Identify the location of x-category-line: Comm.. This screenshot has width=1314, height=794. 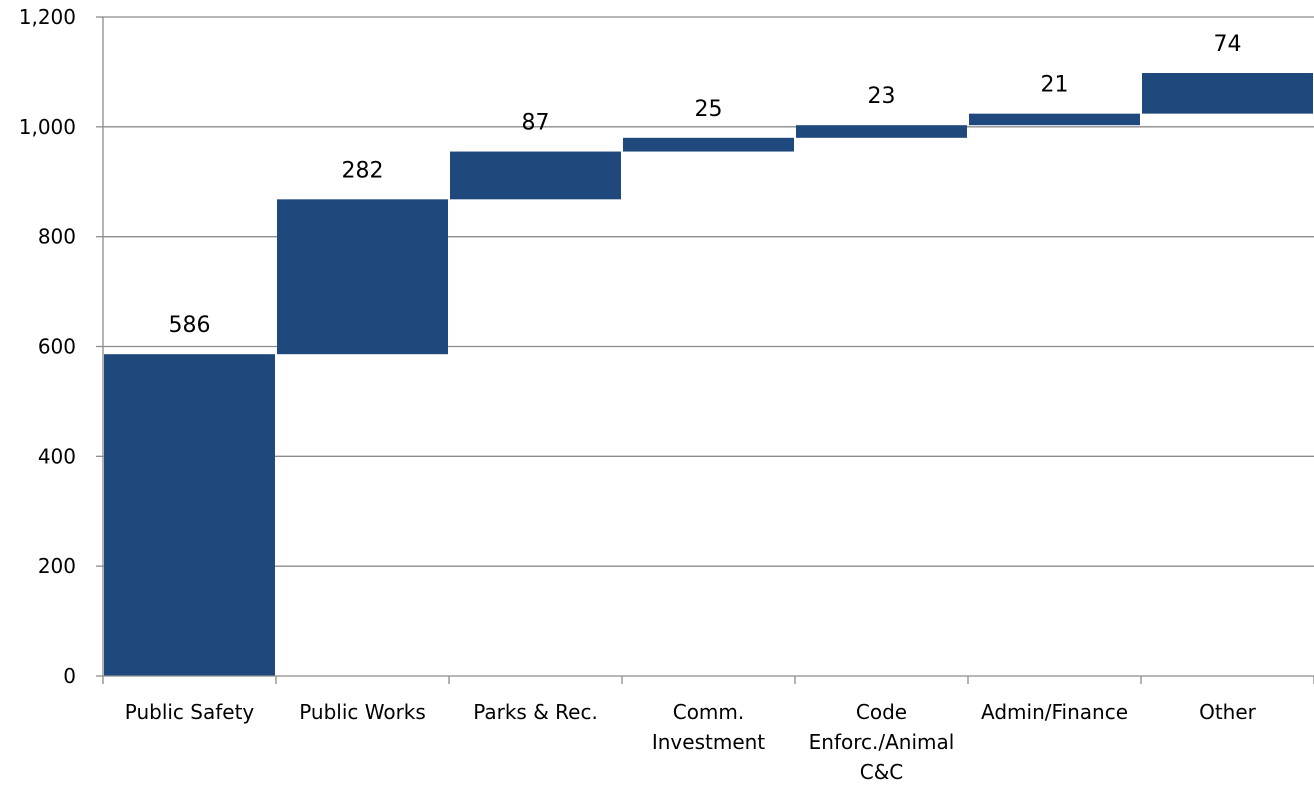
(709, 712).